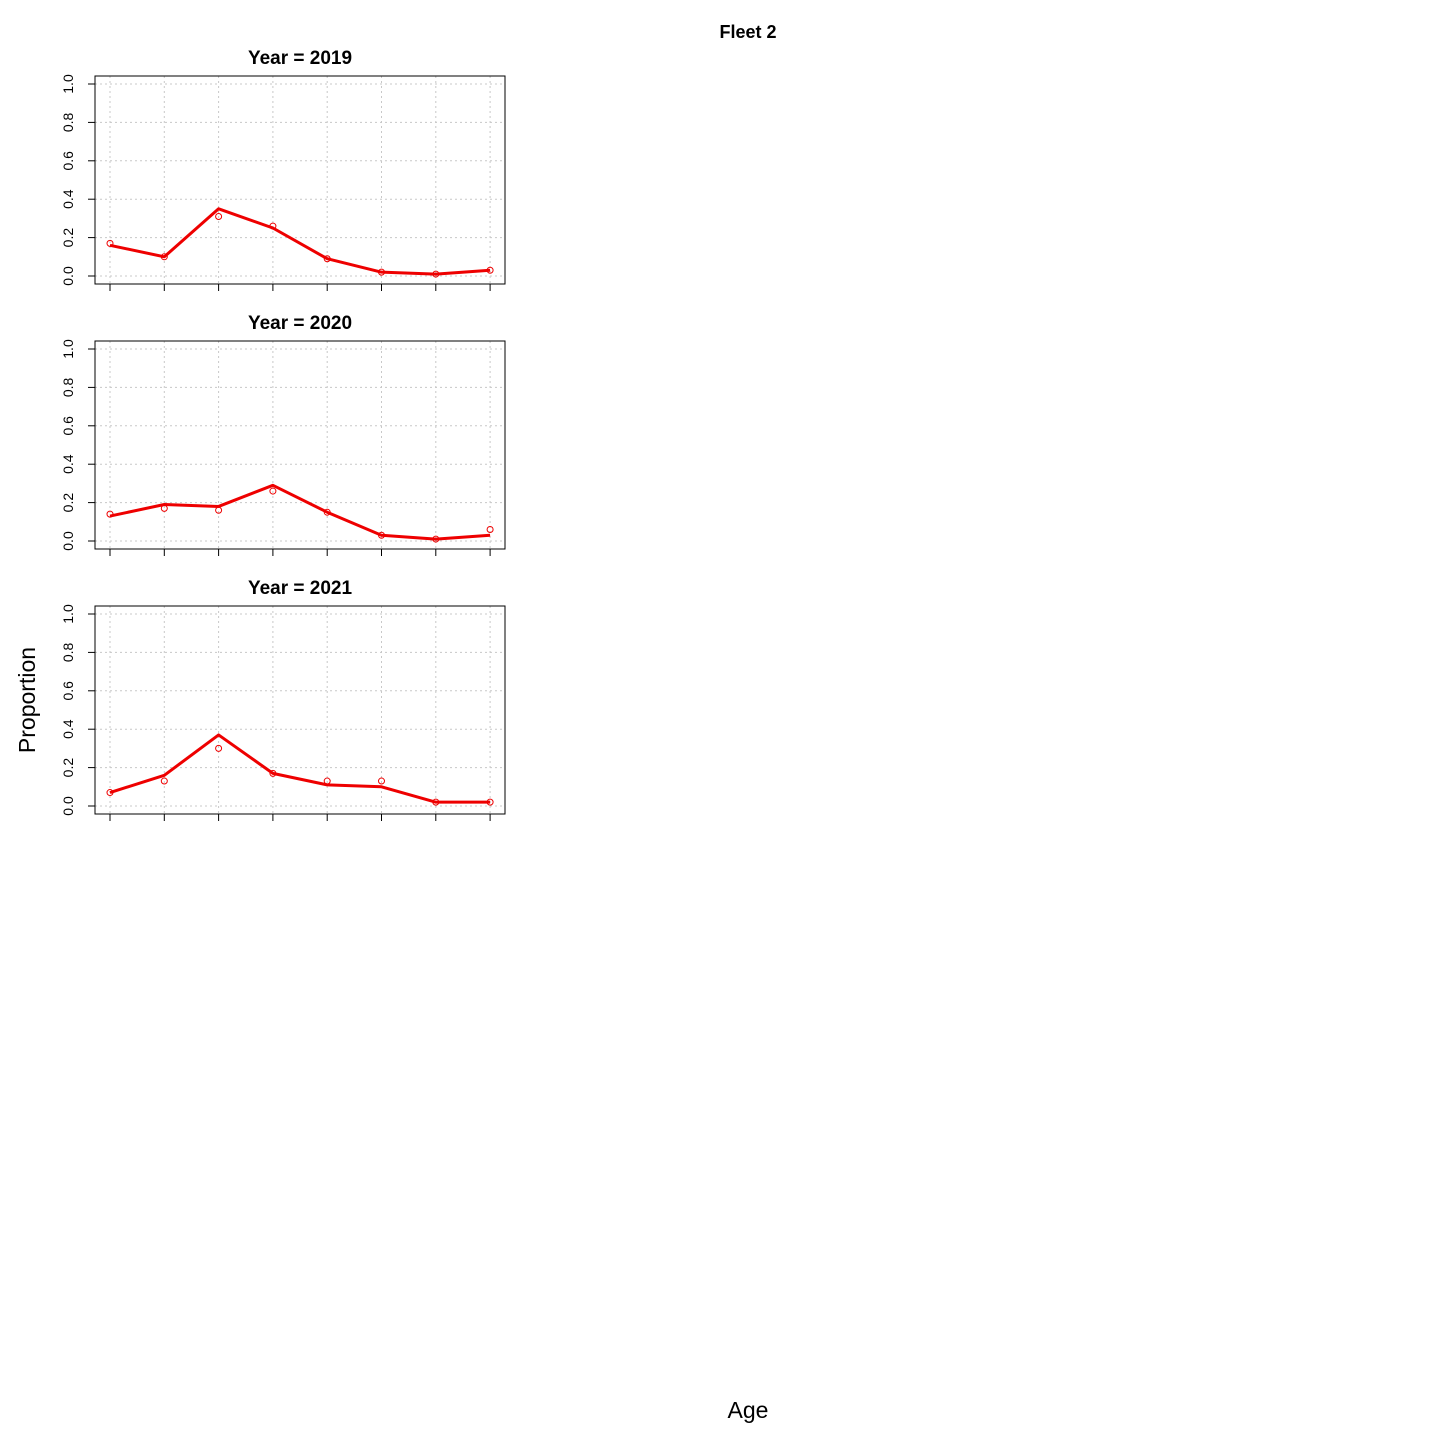  Describe the element at coordinates (300, 58) in the screenshot. I see `panel-title: Year = 2019` at that location.